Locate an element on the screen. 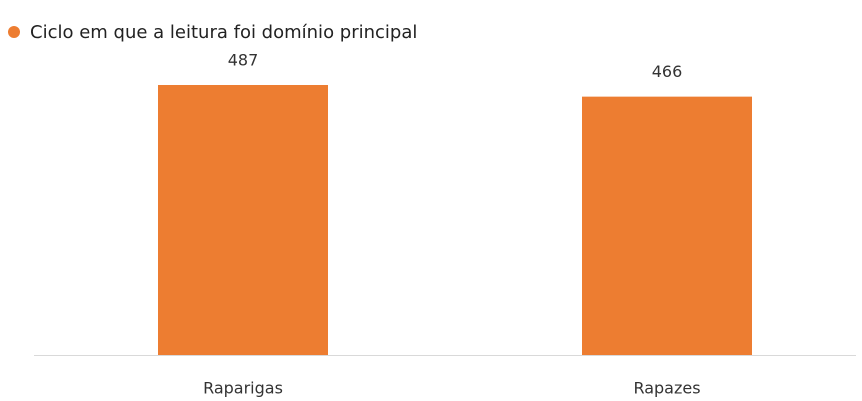  value-label: 487 is located at coordinates (243, 60).